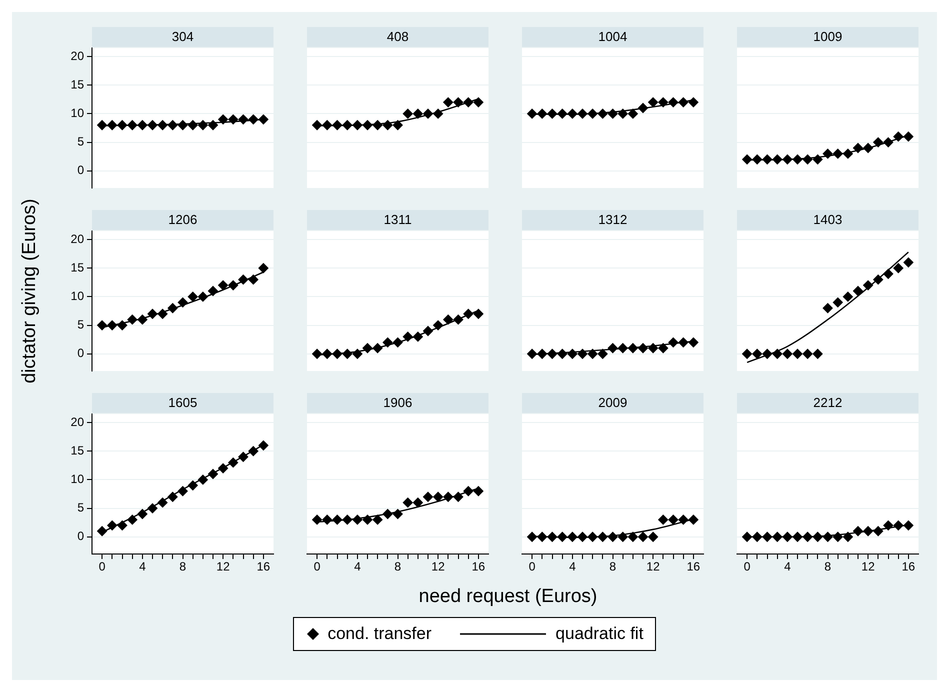 The height and width of the screenshot is (695, 949). I want to click on chart-title: 2212, so click(827, 402).